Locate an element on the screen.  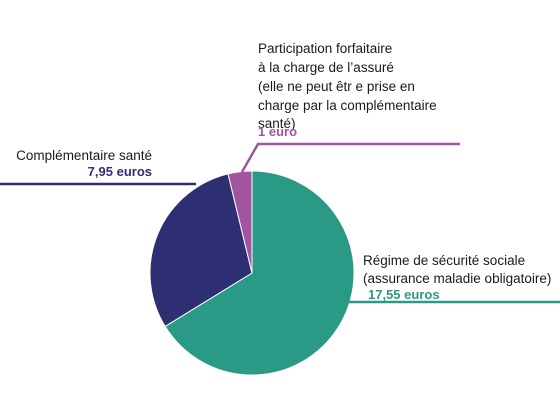
securite-sociale-label-line-1: Régime de sécurité sociale is located at coordinates (444, 260).